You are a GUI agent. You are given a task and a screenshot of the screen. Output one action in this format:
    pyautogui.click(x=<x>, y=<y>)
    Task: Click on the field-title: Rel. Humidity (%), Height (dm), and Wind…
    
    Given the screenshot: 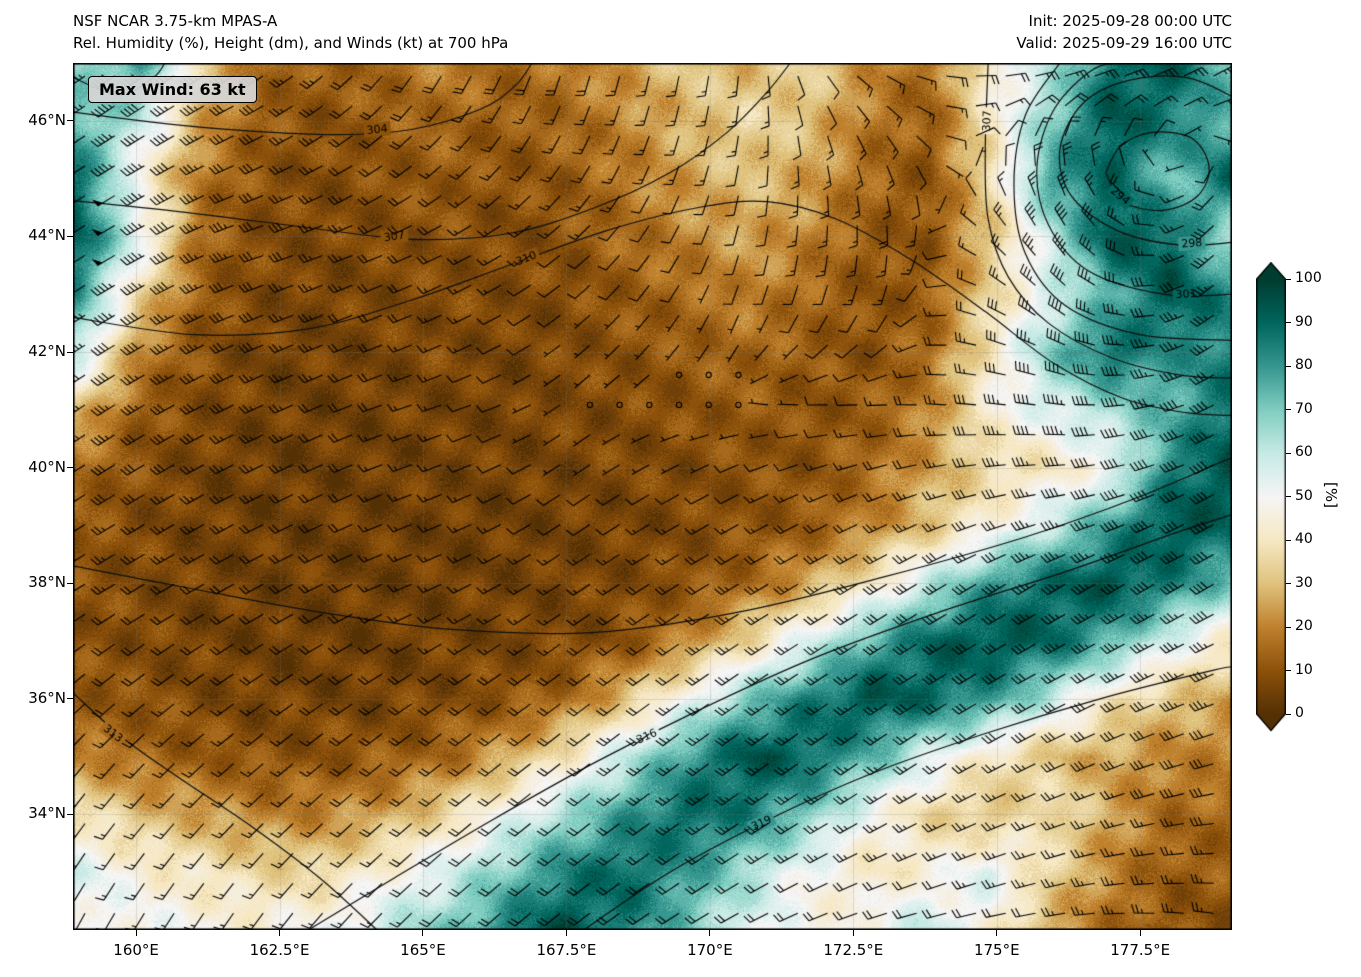 What is the action you would take?
    pyautogui.click(x=291, y=43)
    